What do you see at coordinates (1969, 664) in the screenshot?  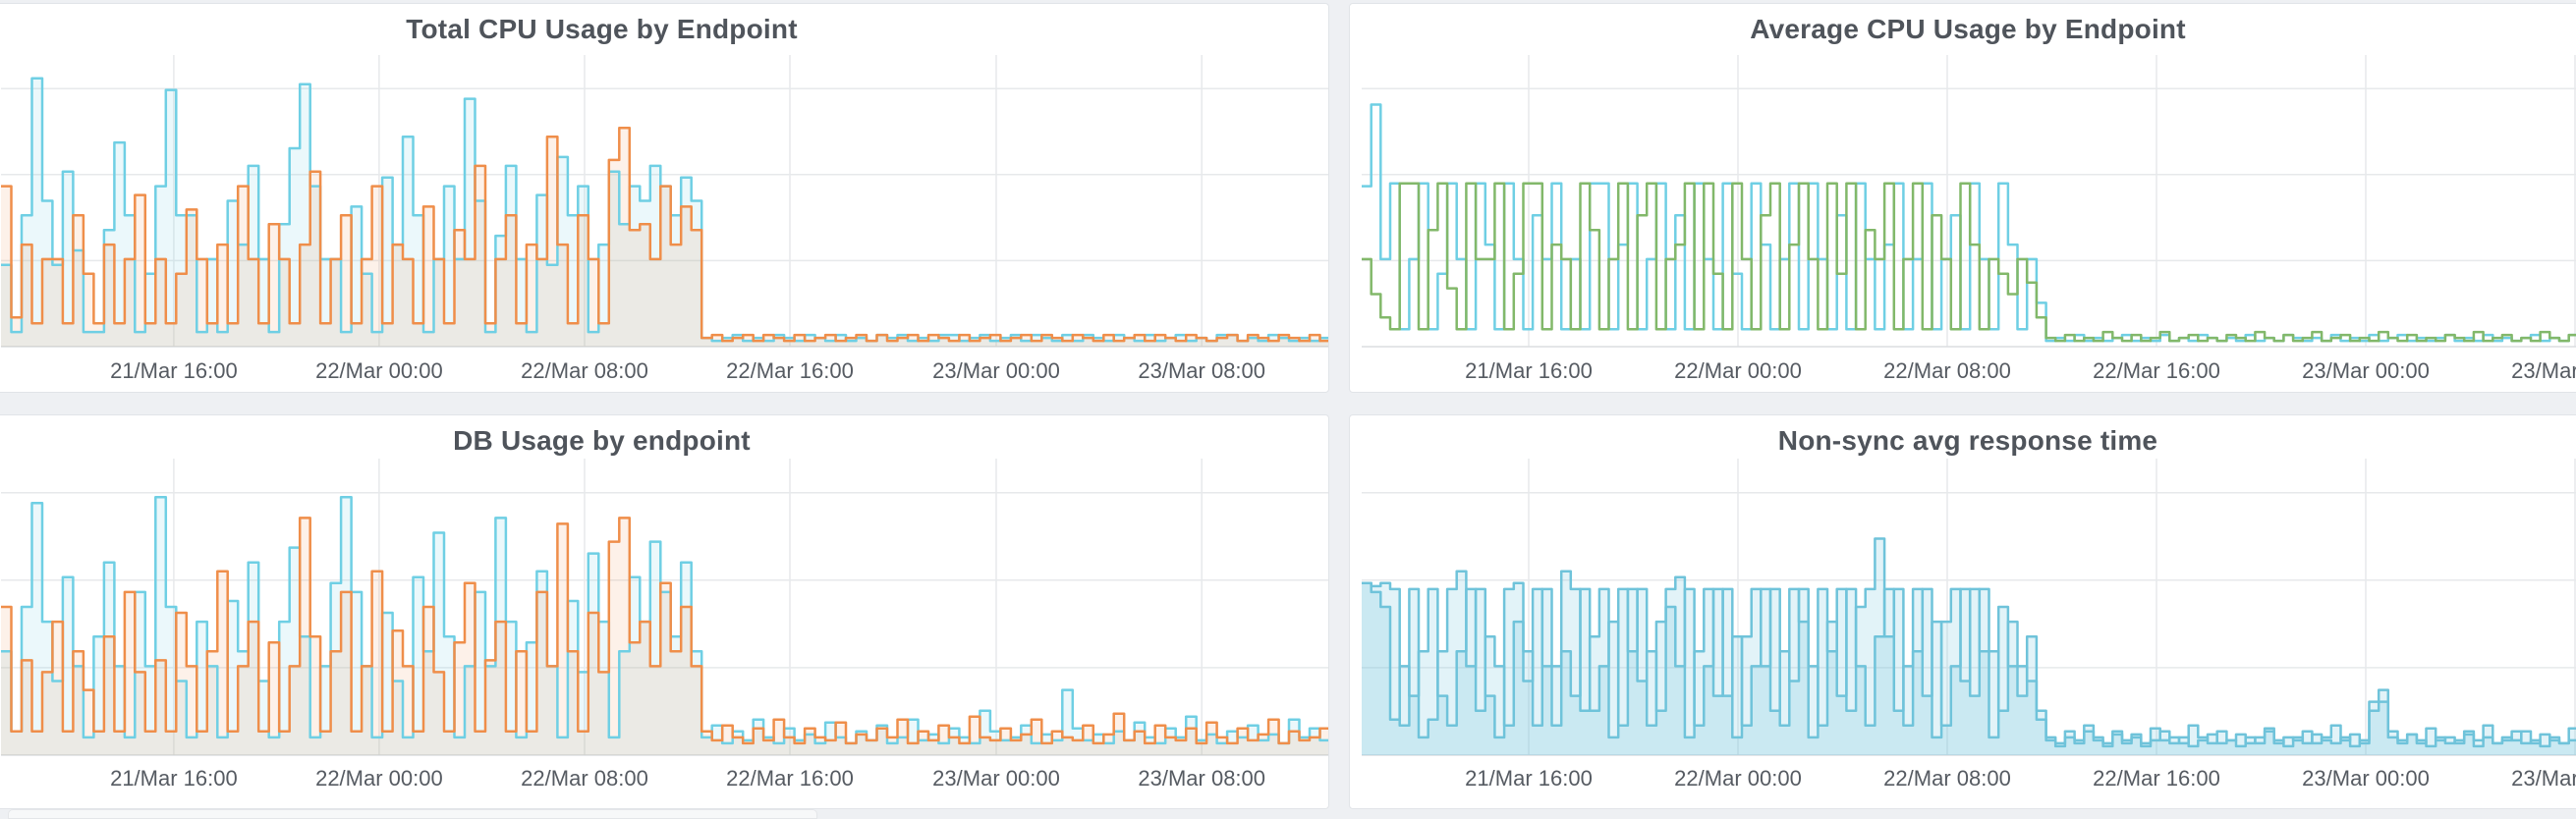 I see `series-line-response-time-b` at bounding box center [1969, 664].